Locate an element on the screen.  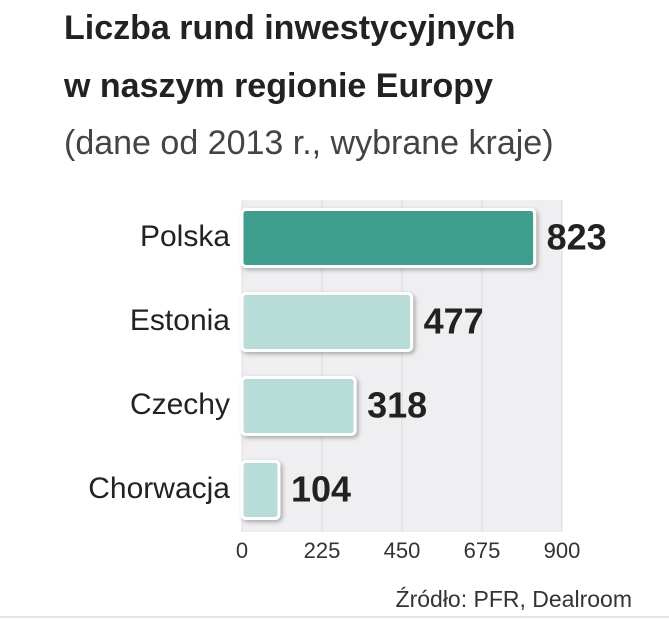
value-label: 823 is located at coordinates (577, 237).